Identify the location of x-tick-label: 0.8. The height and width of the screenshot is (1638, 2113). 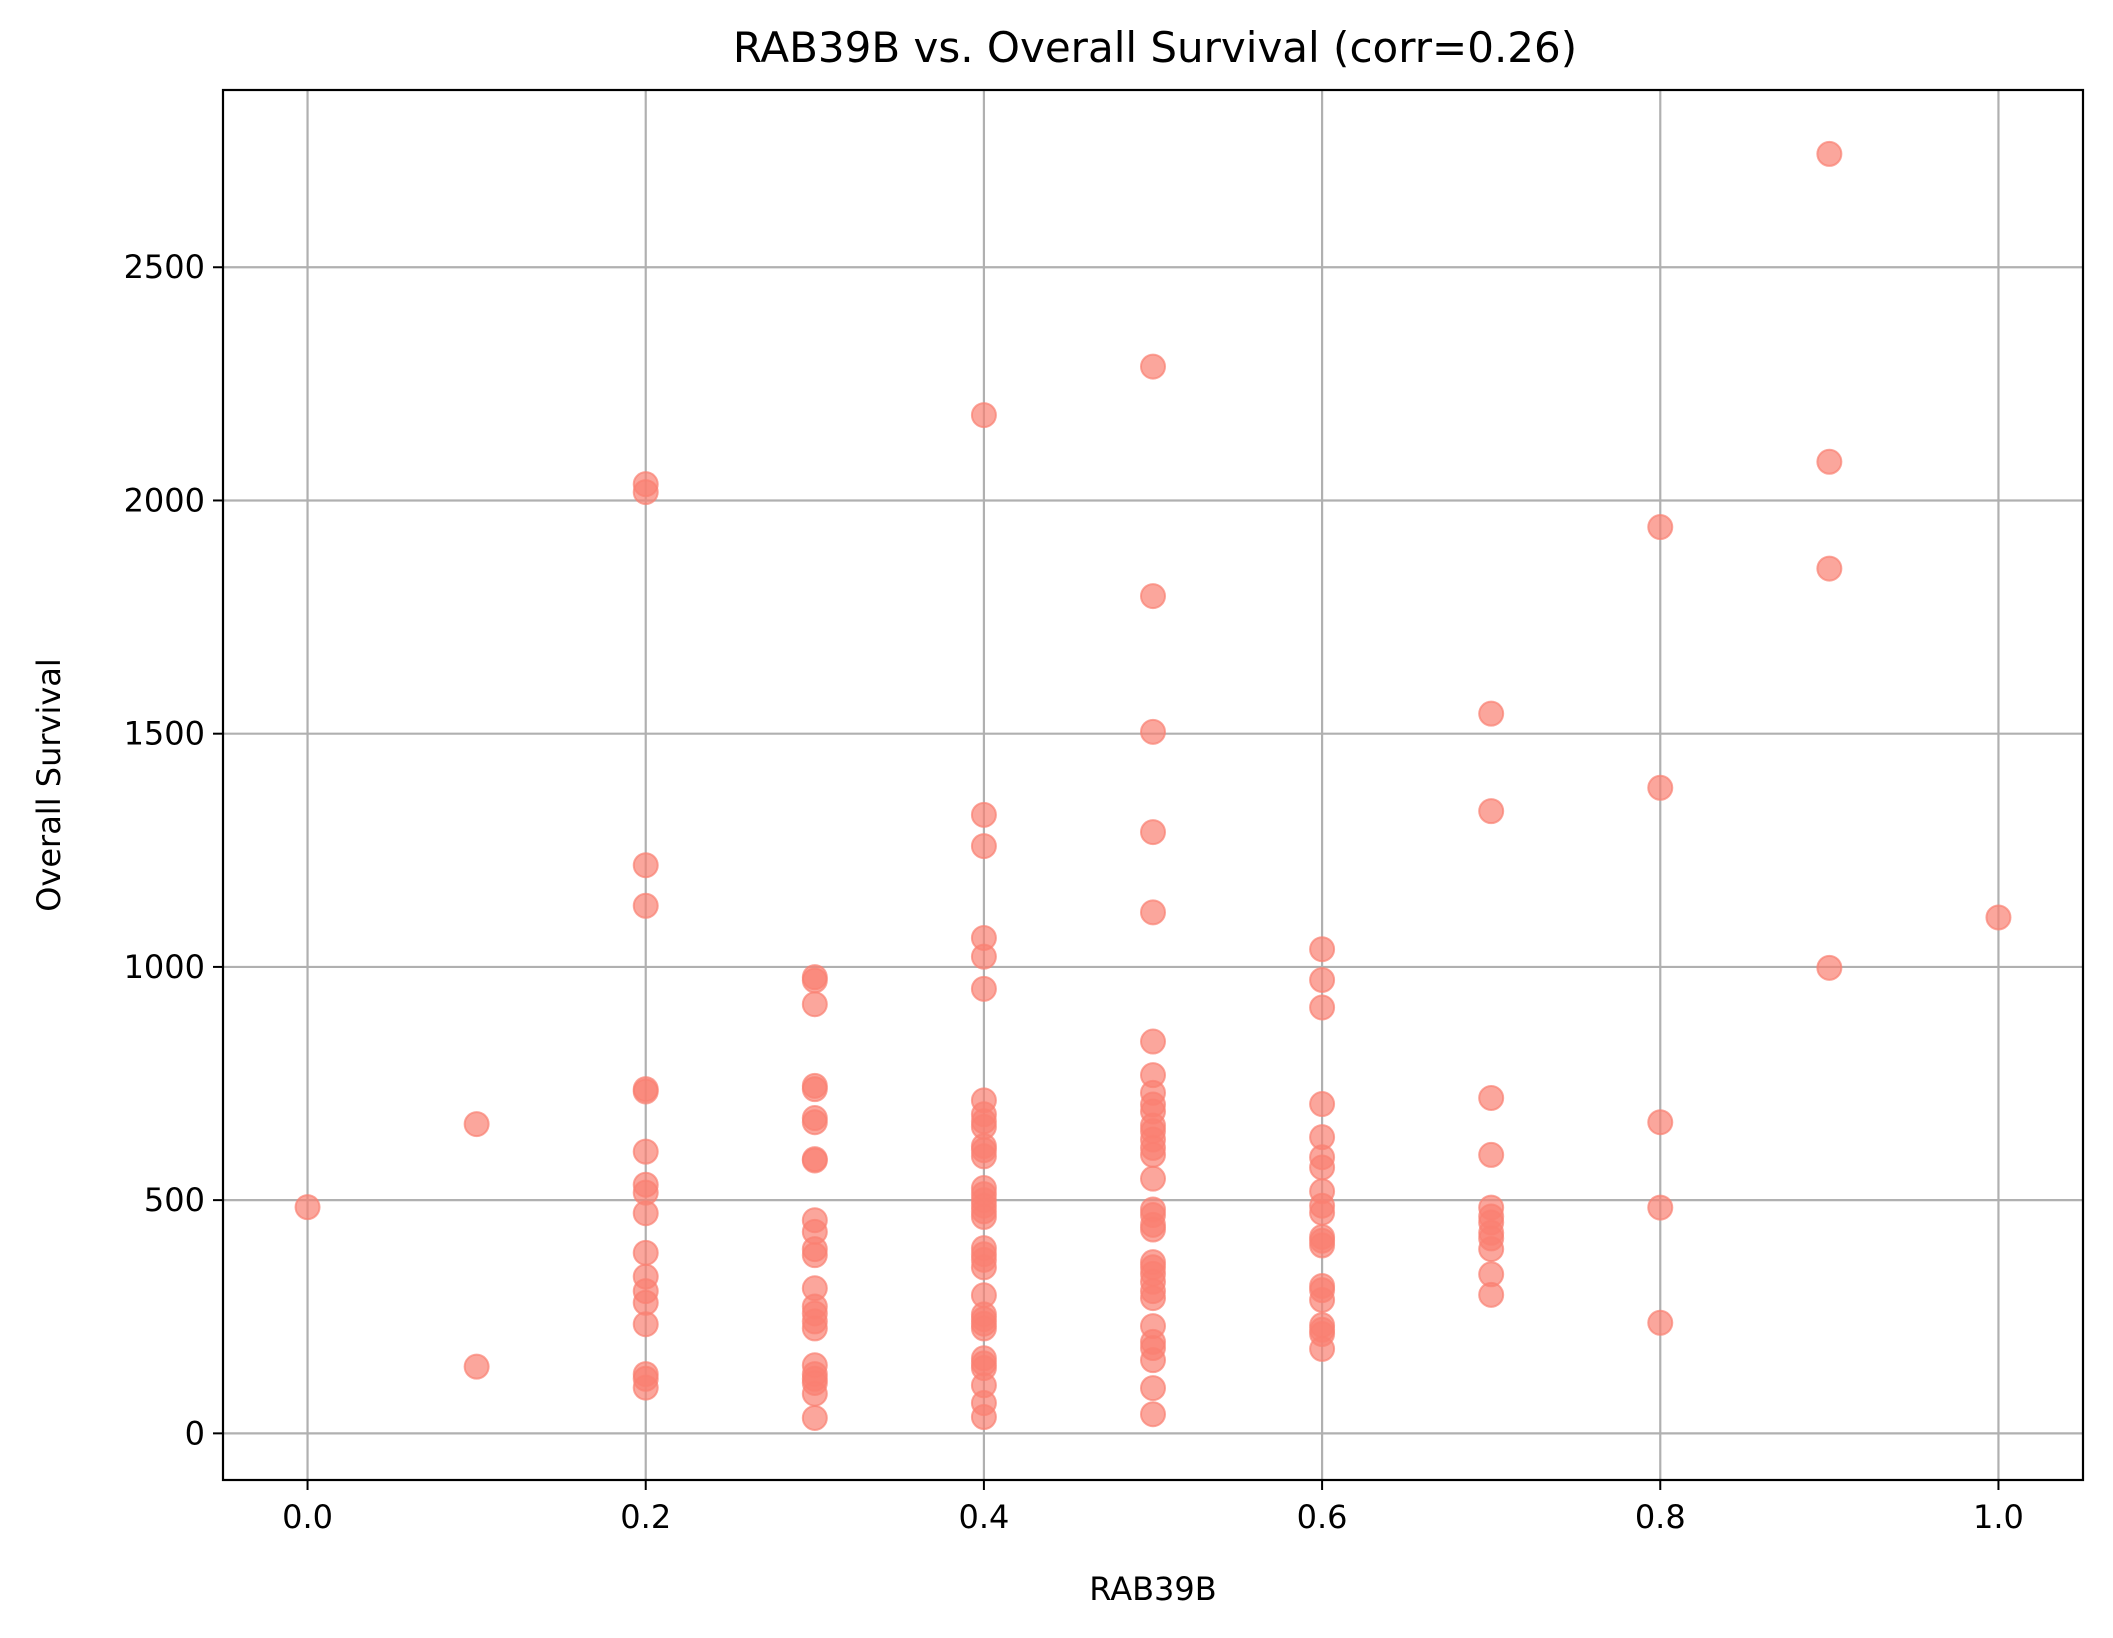
(1660, 1517).